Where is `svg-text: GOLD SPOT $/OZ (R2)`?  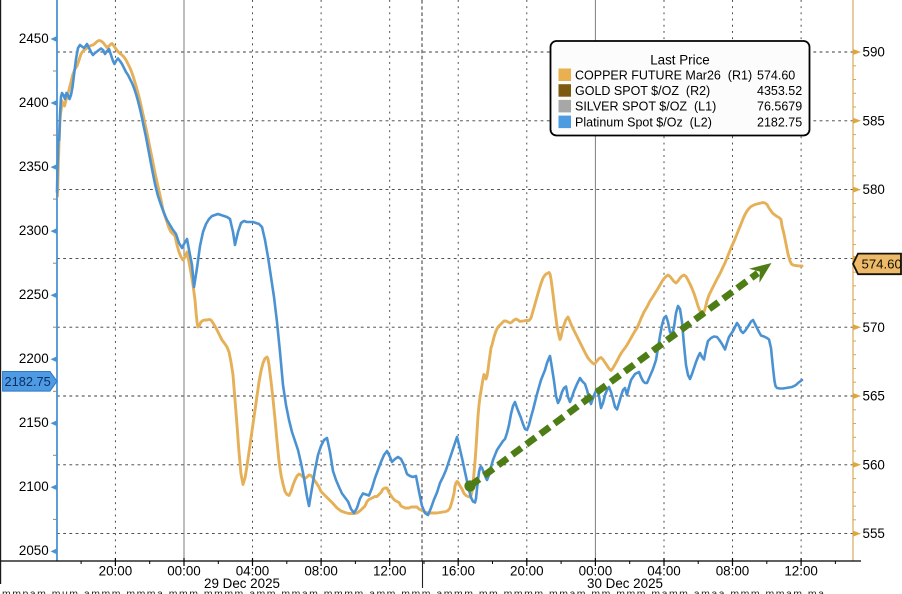 svg-text: GOLD SPOT $/OZ (R2) is located at coordinates (642, 91).